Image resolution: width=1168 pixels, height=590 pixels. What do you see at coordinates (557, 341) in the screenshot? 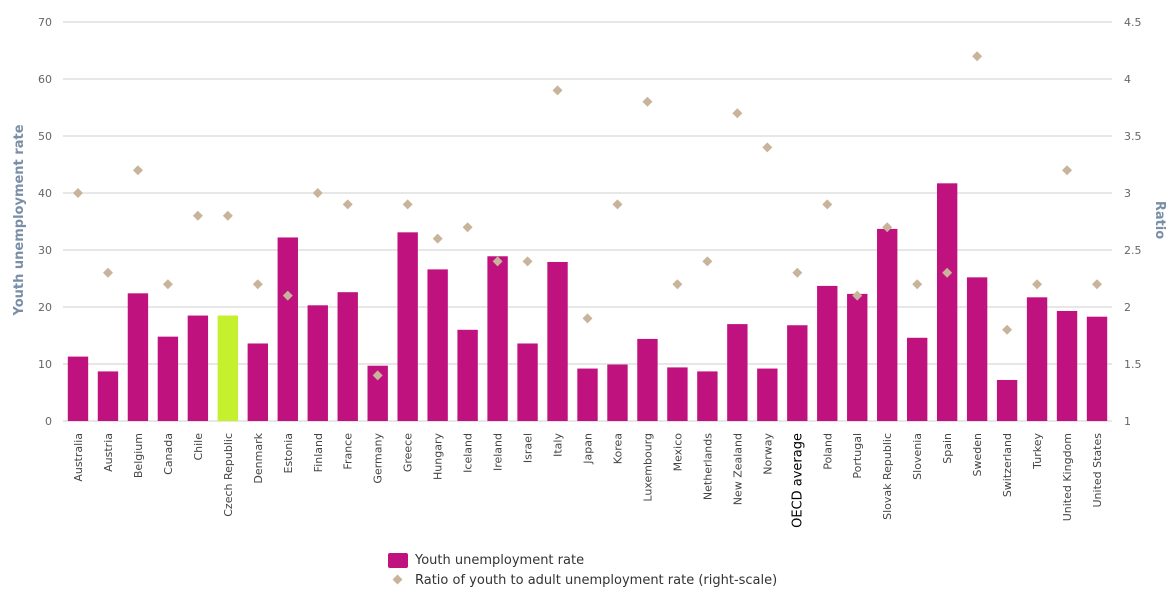
I see `bar-italy` at bounding box center [557, 341].